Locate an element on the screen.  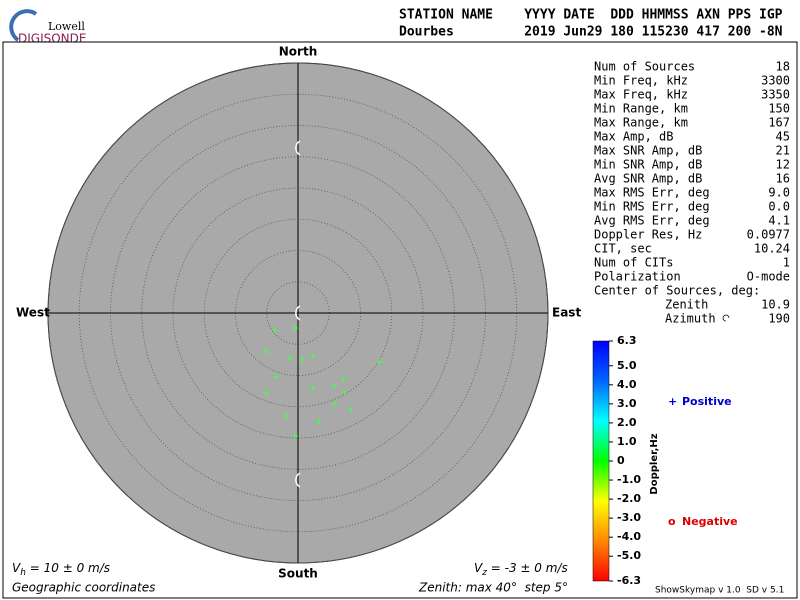
stat-label: Max Amp, dB is located at coordinates (633, 137).